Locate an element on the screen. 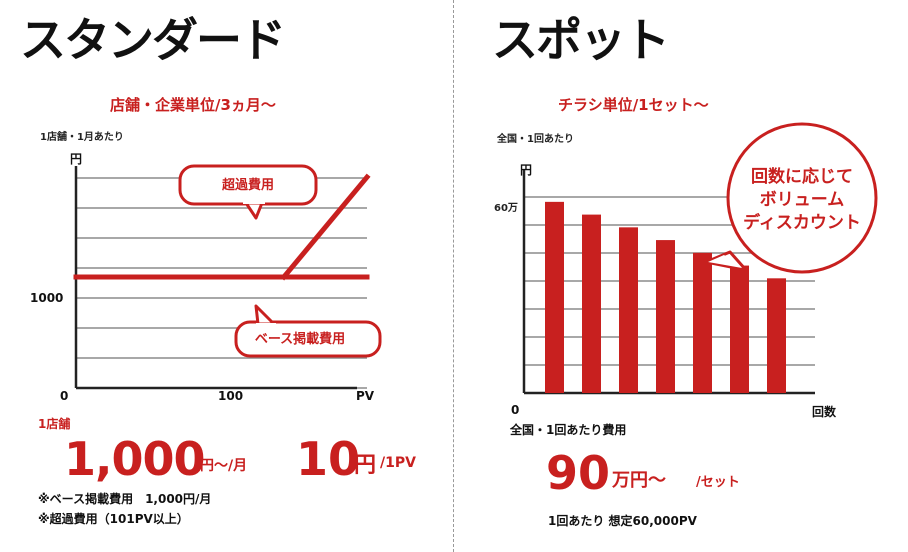 The image size is (908, 552). spot-x-label: 回数 is located at coordinates (824, 412).